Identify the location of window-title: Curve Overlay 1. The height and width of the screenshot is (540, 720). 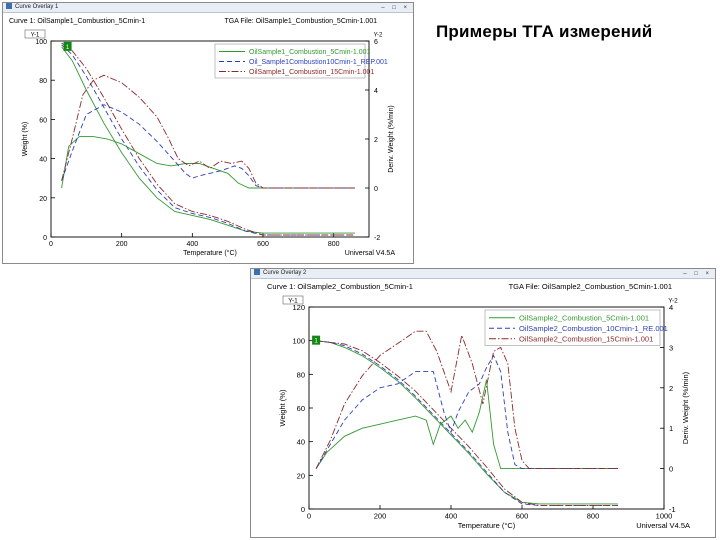
(37, 7).